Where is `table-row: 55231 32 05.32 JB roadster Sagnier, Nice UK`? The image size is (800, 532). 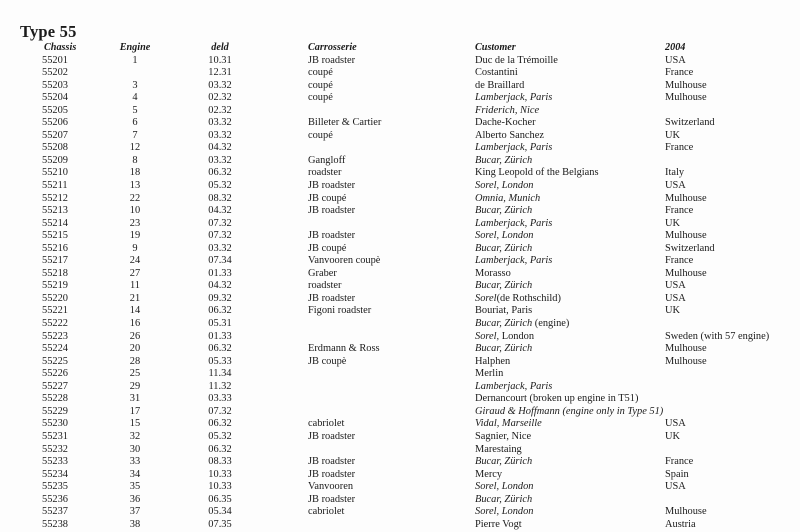
table-row: 55231 32 05.32 JB roadster Sagnier, Nice UK is located at coordinates (400, 437).